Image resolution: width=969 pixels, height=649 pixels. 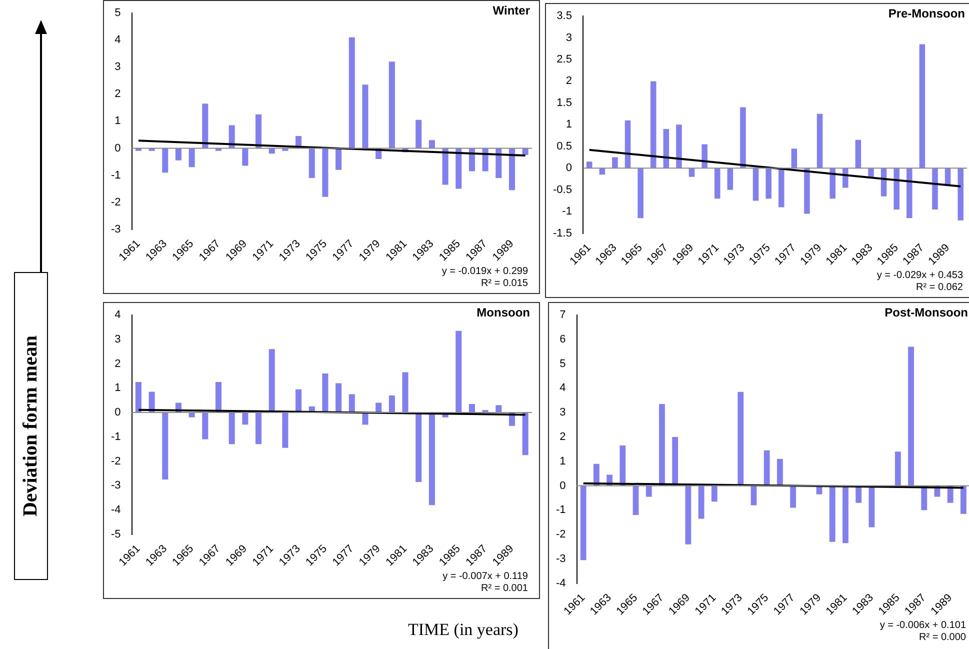 What do you see at coordinates (116, 510) in the screenshot?
I see `y-tick-label: -4` at bounding box center [116, 510].